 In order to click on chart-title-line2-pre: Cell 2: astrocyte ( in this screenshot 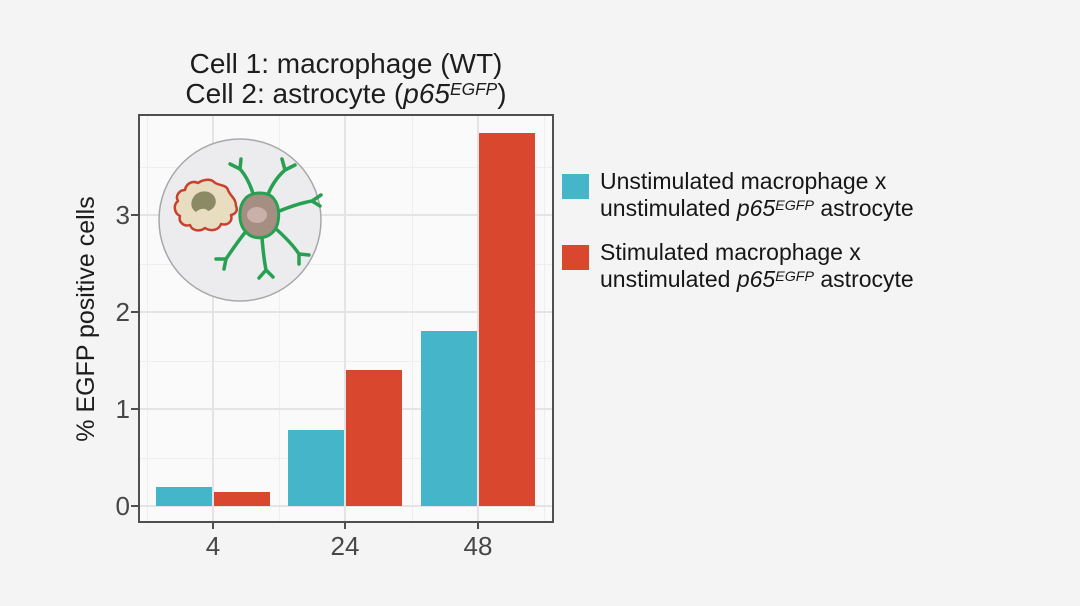, I will do `click(294, 93)`.